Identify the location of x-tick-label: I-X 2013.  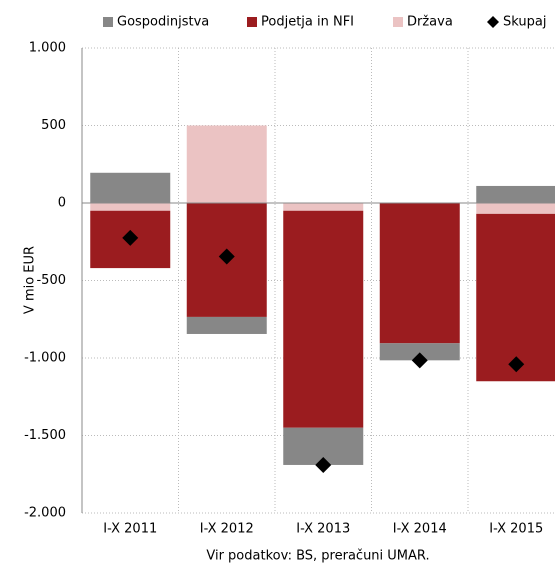
(323, 529).